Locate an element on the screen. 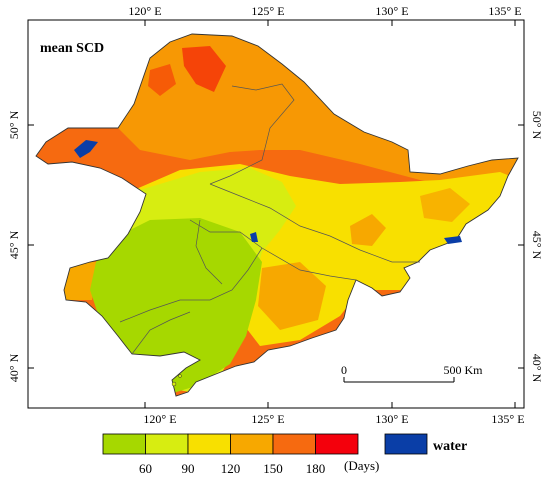  right-tick-40: 40° N is located at coordinates (537, 368).